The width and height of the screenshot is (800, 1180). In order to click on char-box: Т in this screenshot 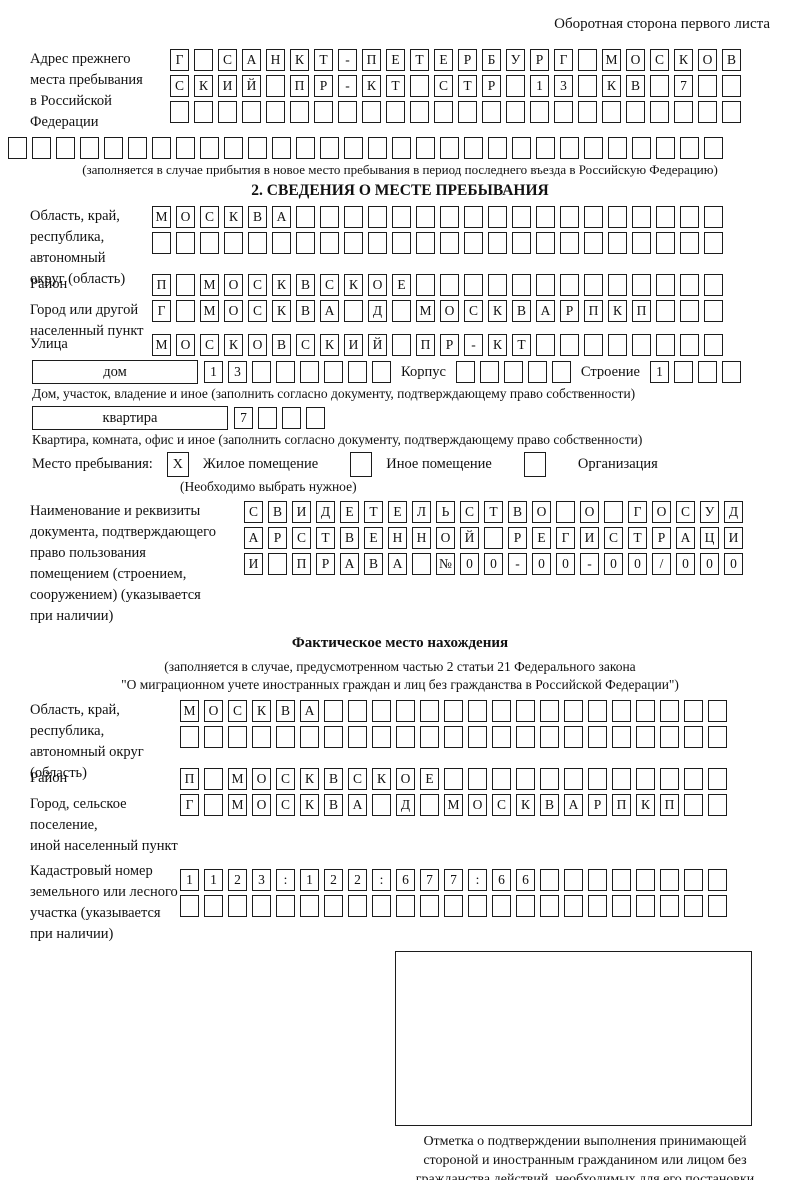, I will do `click(373, 512)`.